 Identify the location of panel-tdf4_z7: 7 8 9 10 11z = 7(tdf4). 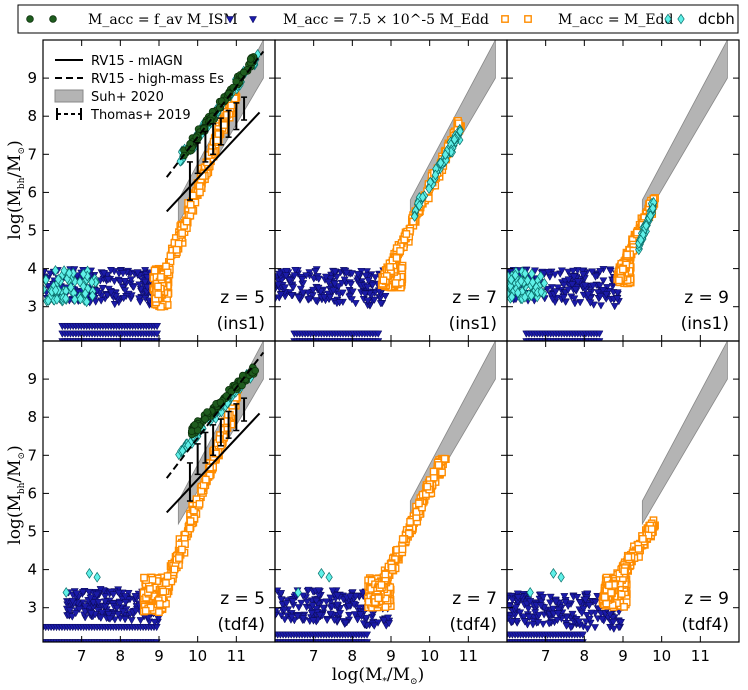
(391, 502).